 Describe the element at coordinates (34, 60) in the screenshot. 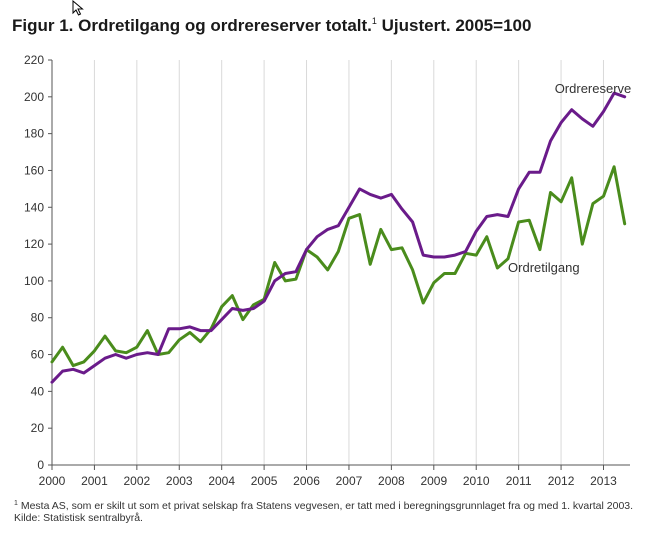

I see `y-tick-label: 220` at that location.